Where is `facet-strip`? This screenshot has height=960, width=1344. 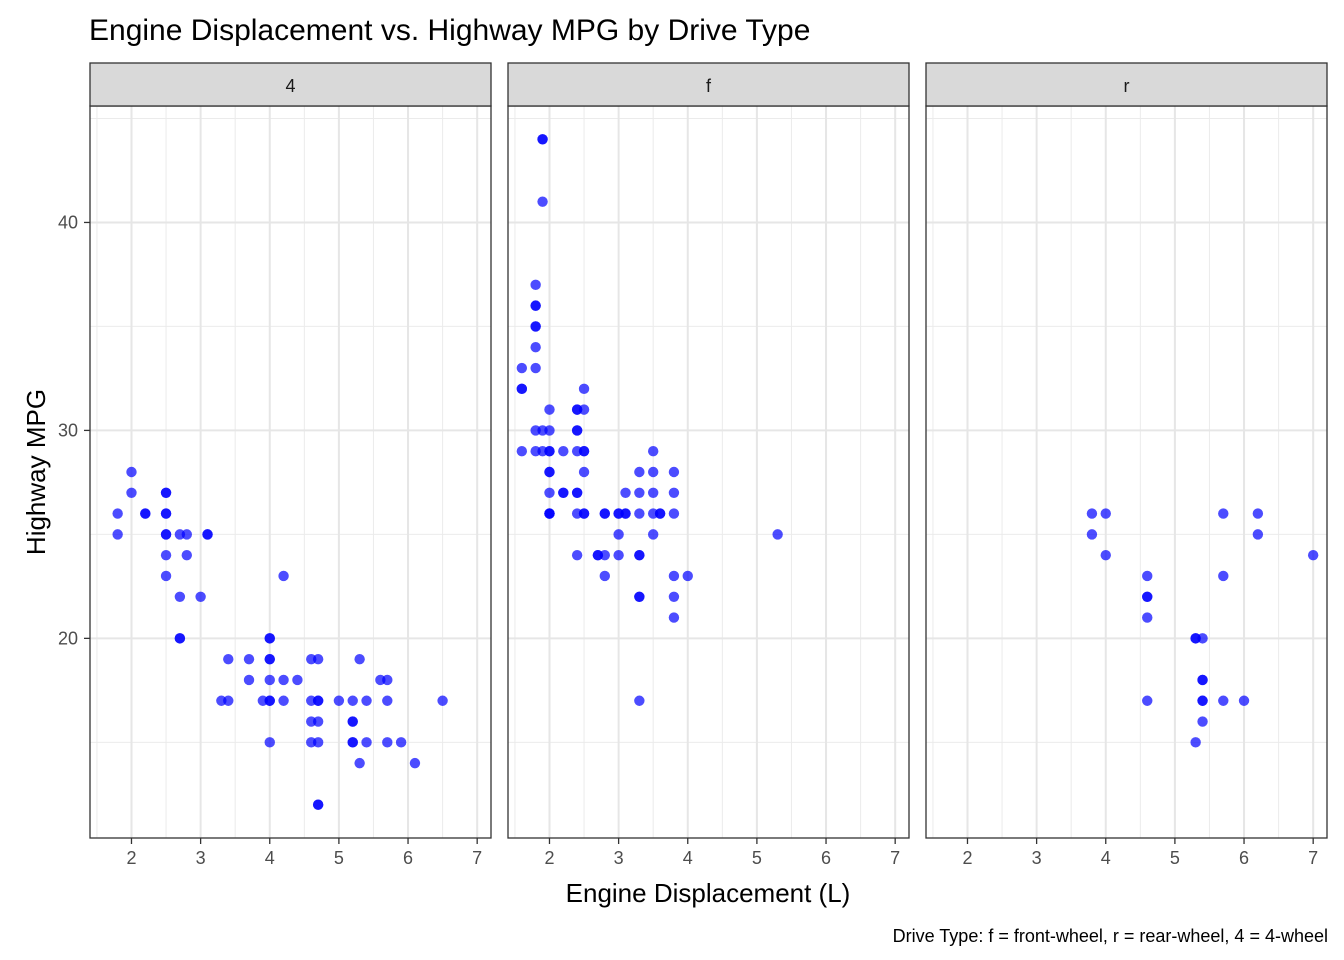 facet-strip is located at coordinates (290, 84).